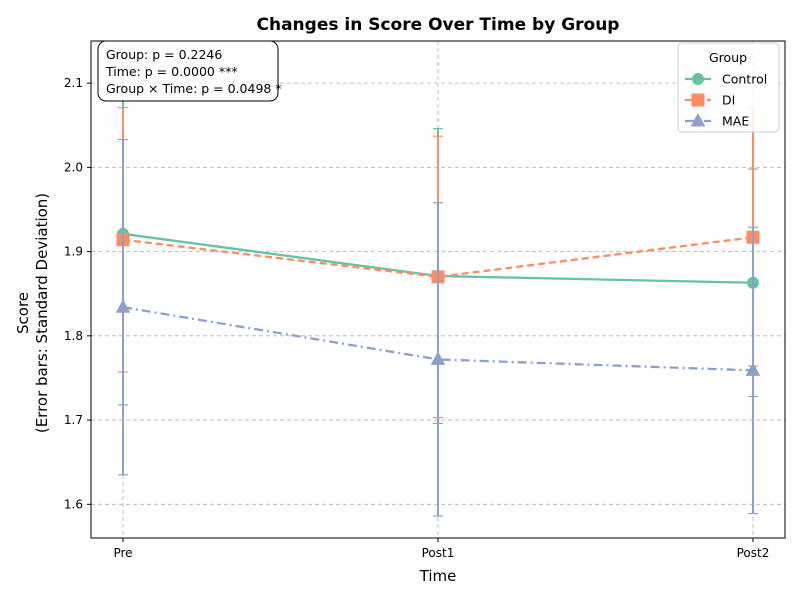  I want to click on legend: Group Control DI MAE, so click(728, 87).